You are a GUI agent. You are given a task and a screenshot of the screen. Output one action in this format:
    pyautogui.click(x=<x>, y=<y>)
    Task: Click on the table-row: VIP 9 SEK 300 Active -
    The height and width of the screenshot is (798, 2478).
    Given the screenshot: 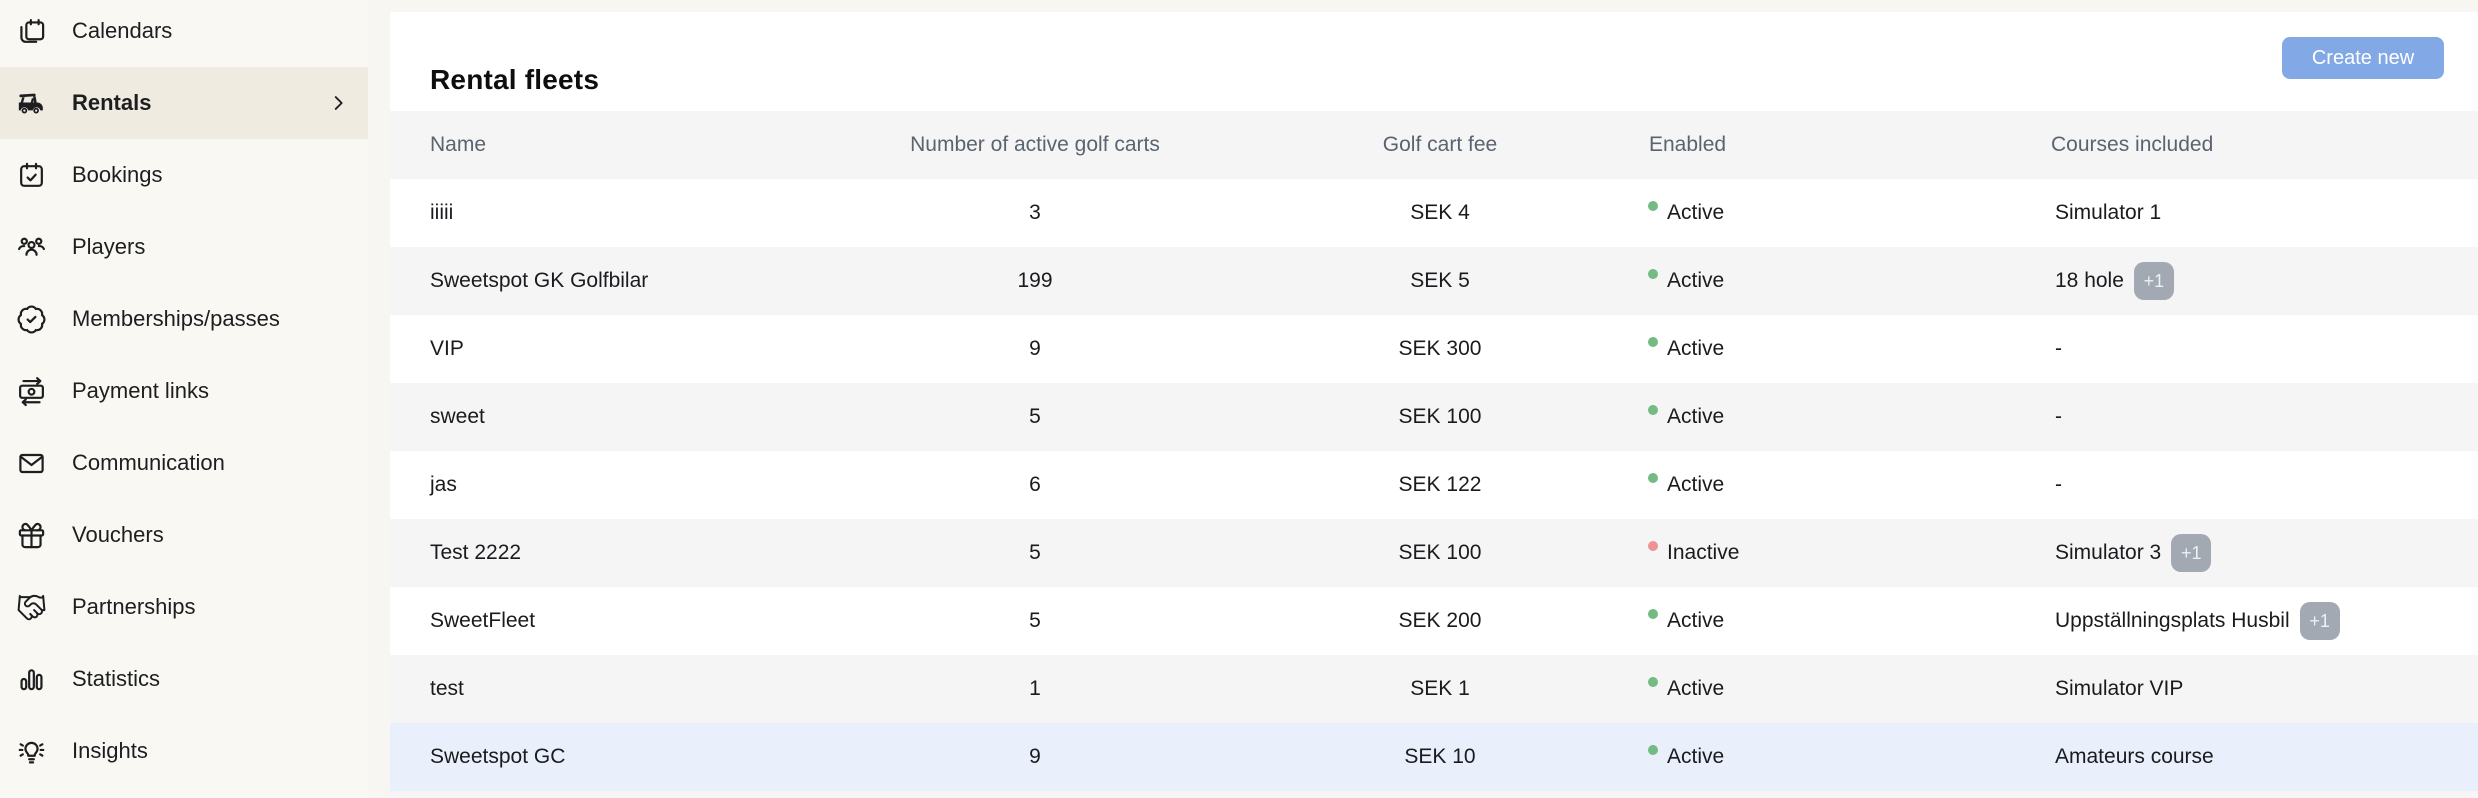 What is the action you would take?
    pyautogui.click(x=1434, y=349)
    